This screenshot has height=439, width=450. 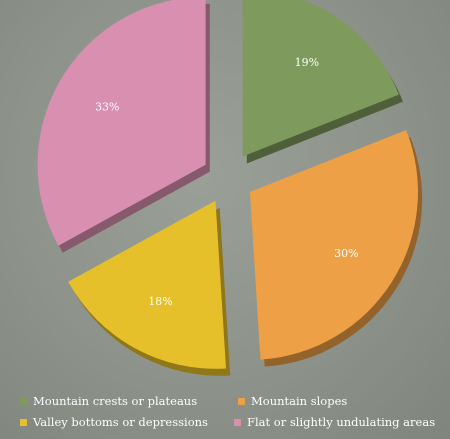 I want to click on slice-valley-bottoms, so click(x=149, y=288).